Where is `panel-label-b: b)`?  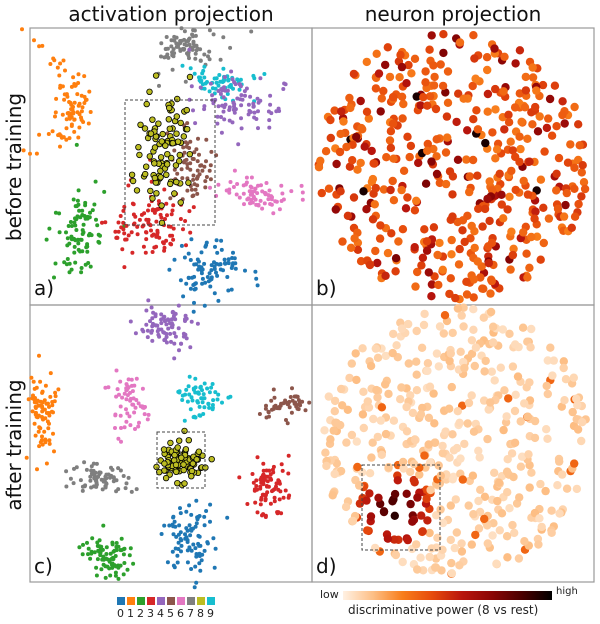 panel-label-b: b) is located at coordinates (326, 288).